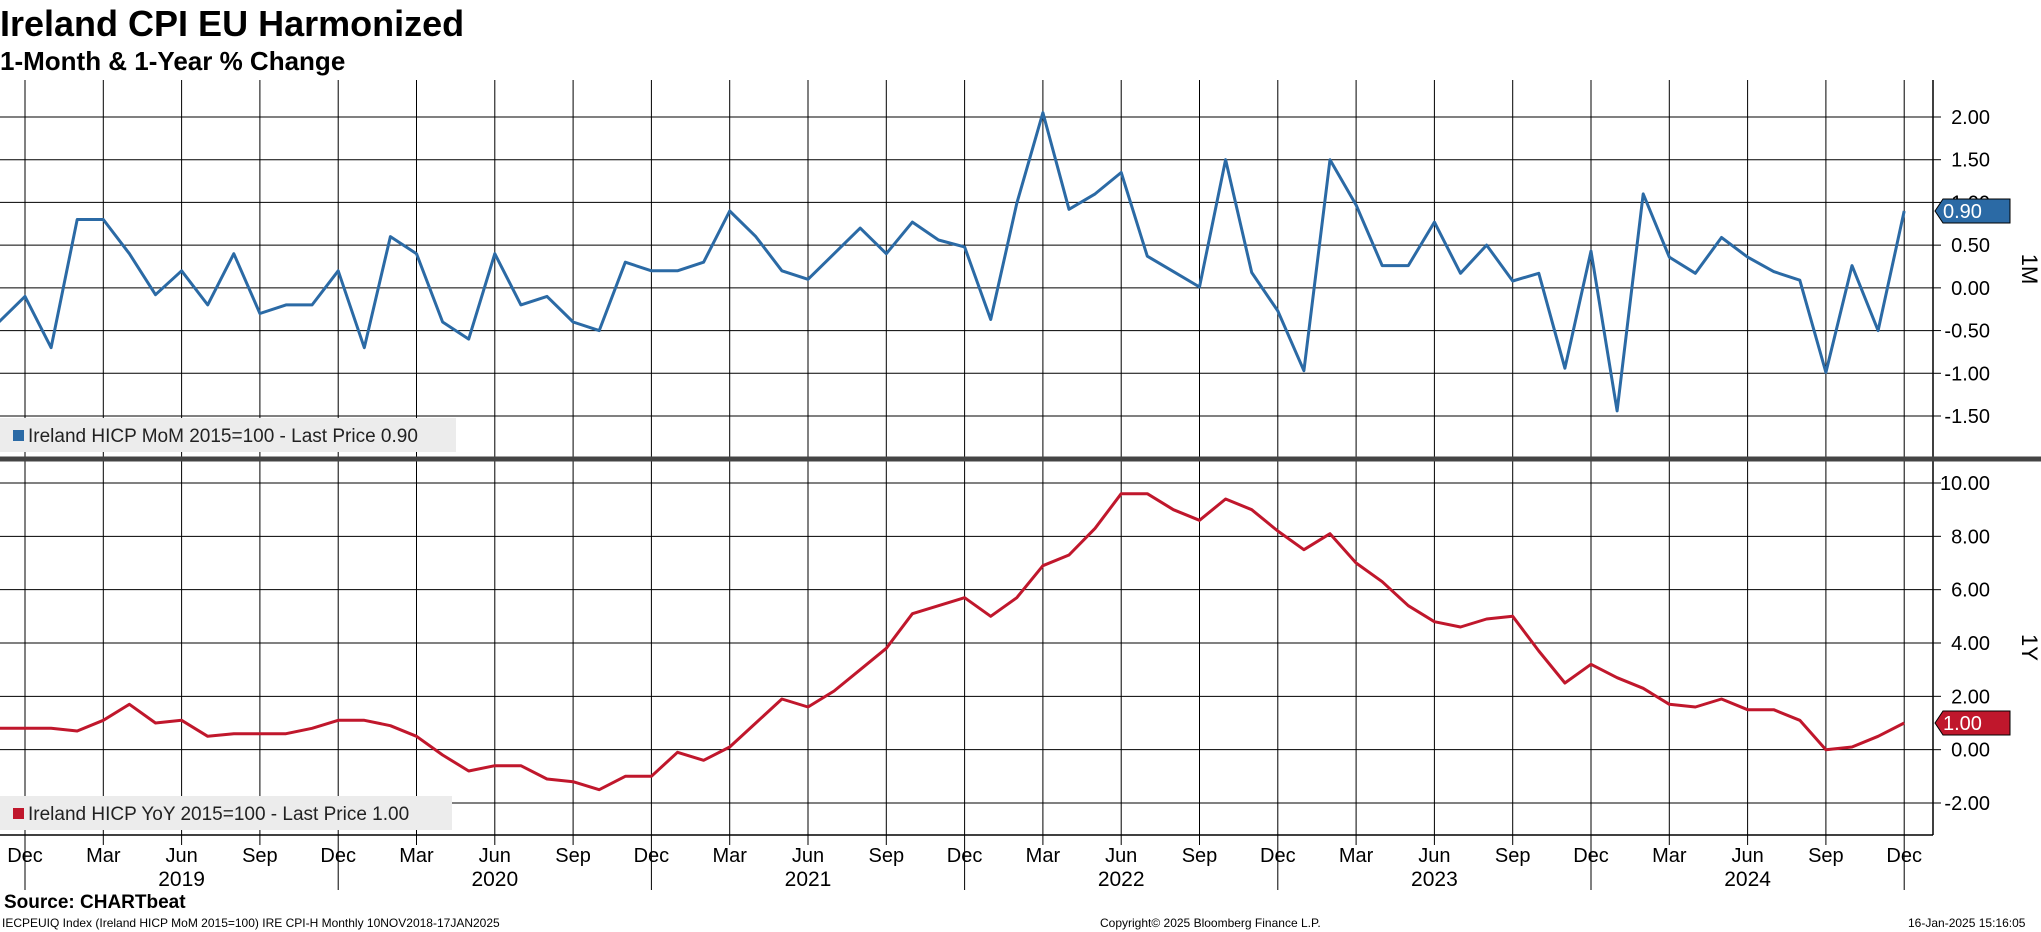  What do you see at coordinates (1970, 537) in the screenshot?
I see `y-tick-label: 8.00` at bounding box center [1970, 537].